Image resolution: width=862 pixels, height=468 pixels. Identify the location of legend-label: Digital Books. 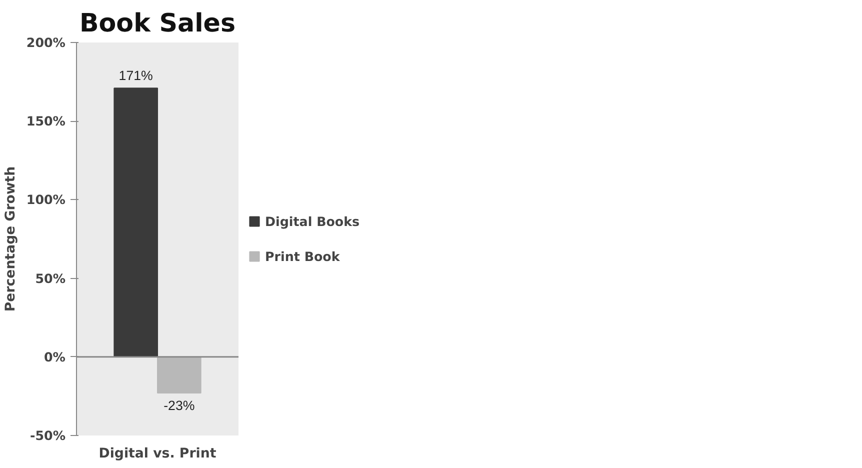
(312, 221).